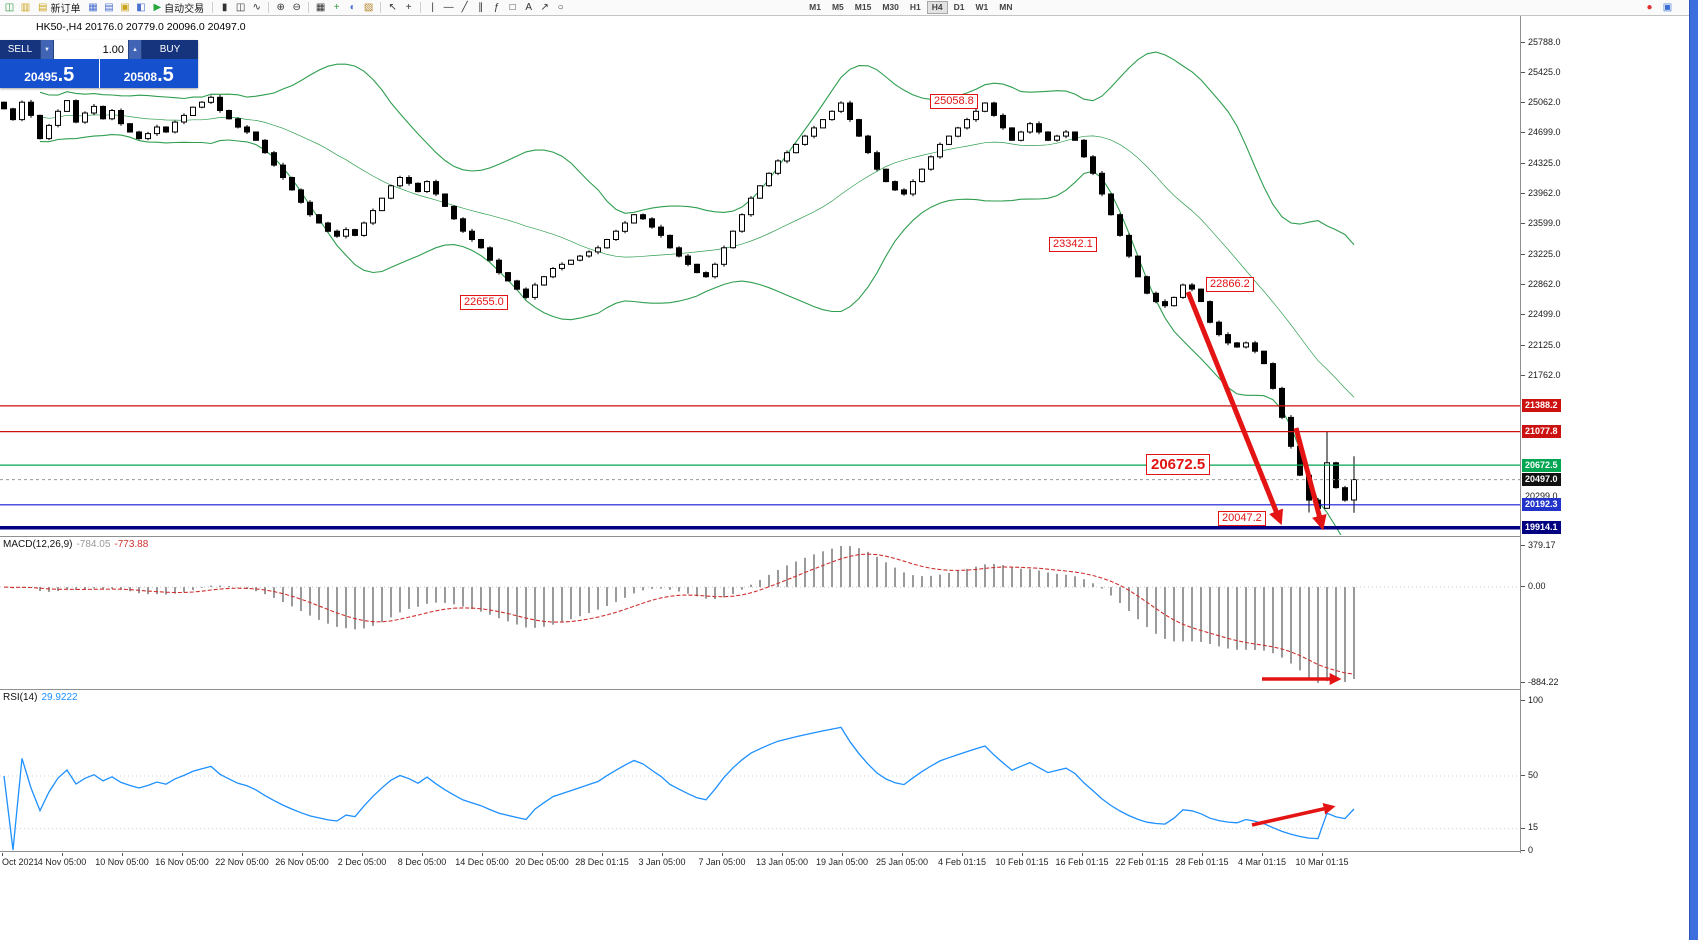 This screenshot has height=940, width=1698. I want to click on time-tick-label: 16 Nov 05:00, so click(182, 862).